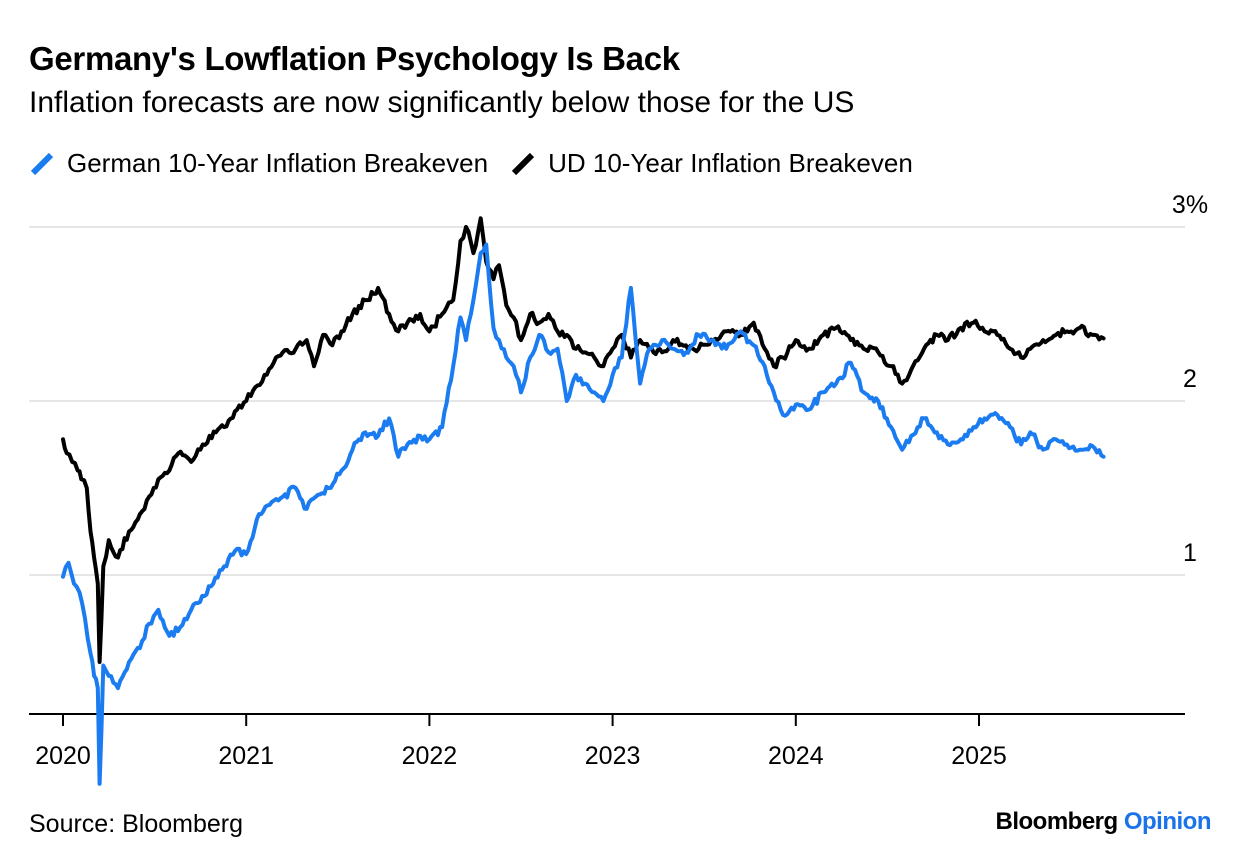 The width and height of the screenshot is (1240, 866). I want to click on x-tick-label: 2022, so click(430, 756).